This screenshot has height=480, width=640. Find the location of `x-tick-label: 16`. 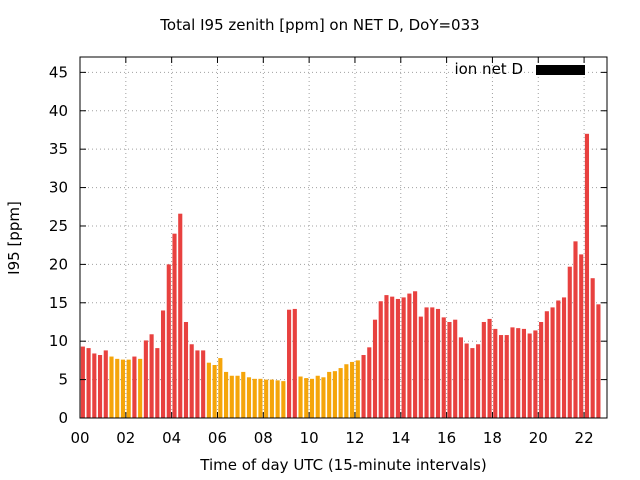

x-tick-label: 16 is located at coordinates (446, 438).